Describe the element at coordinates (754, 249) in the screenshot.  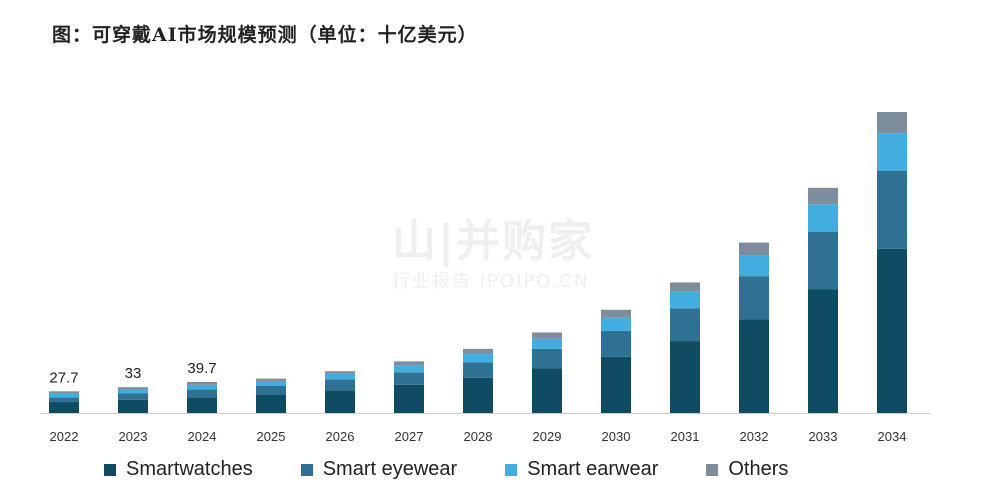
I see `bar-segment-others-2032` at that location.